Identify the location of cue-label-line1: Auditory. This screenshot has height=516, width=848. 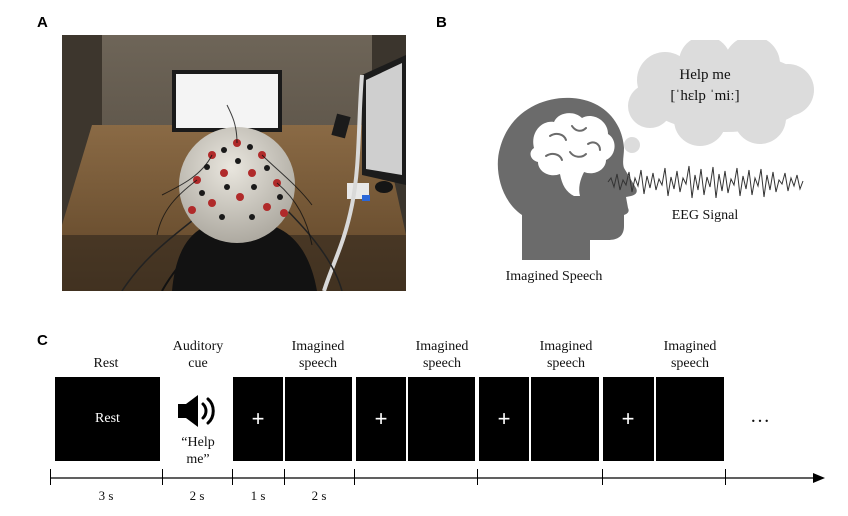
(198, 346).